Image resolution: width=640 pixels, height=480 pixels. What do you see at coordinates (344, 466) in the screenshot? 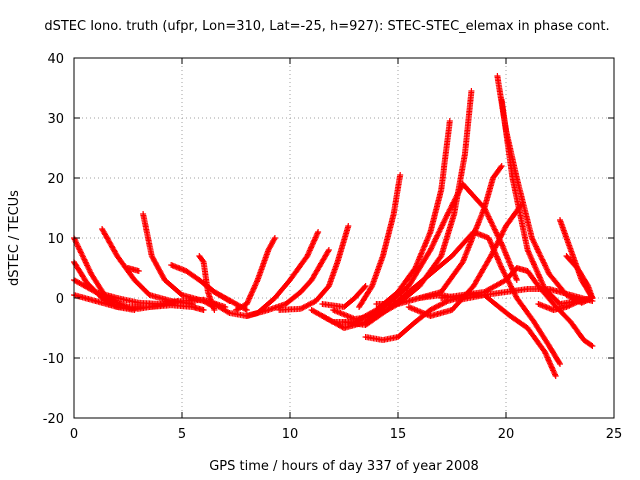
I see `x-axis-label: GPS time / hours of day 337 of year 2008` at bounding box center [344, 466].